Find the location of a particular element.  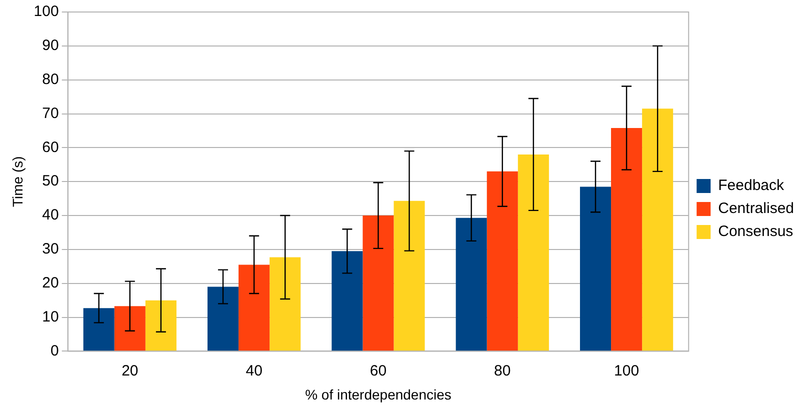

y-tick-label: 70 is located at coordinates (50, 113).